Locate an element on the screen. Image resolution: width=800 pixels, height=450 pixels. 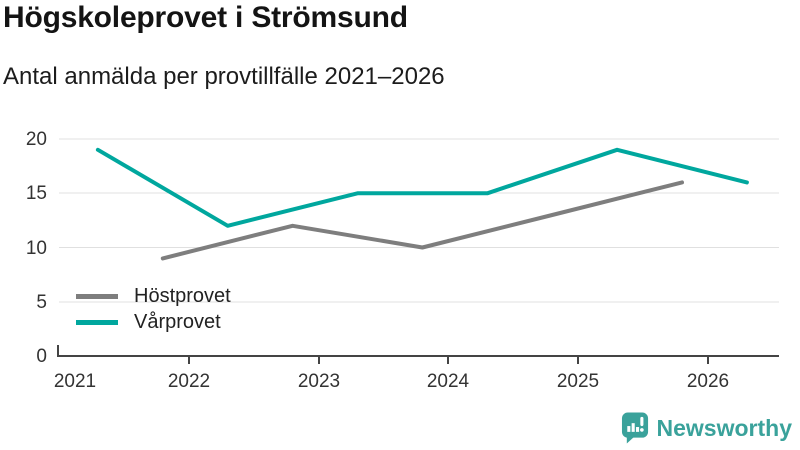
legend-item-varprovet: Vårprovet is located at coordinates (153, 322).